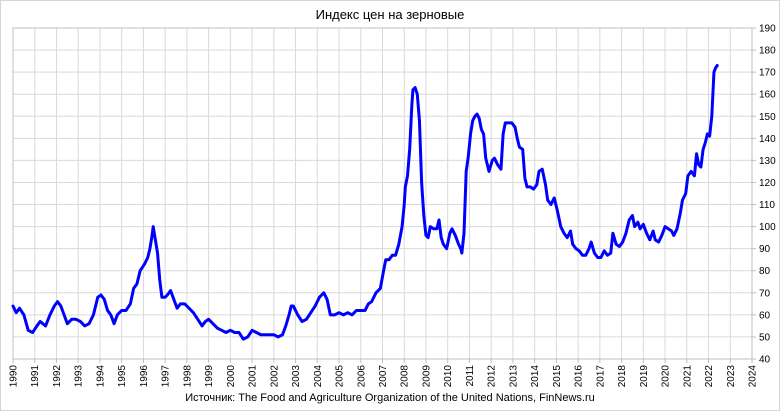 The image size is (780, 412). What do you see at coordinates (187, 376) in the screenshot?
I see `x-tick-label: 1998` at bounding box center [187, 376].